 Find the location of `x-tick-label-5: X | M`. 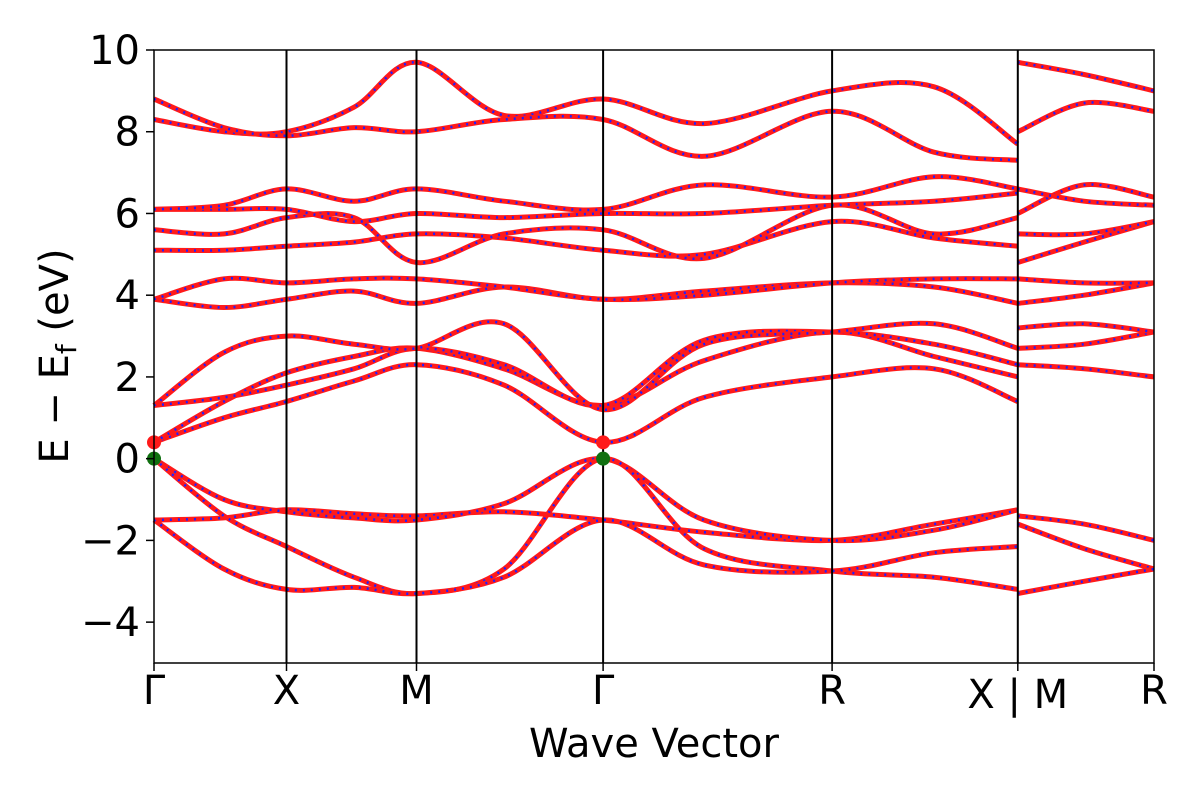

x-tick-label-5: X | M is located at coordinates (1017, 695).